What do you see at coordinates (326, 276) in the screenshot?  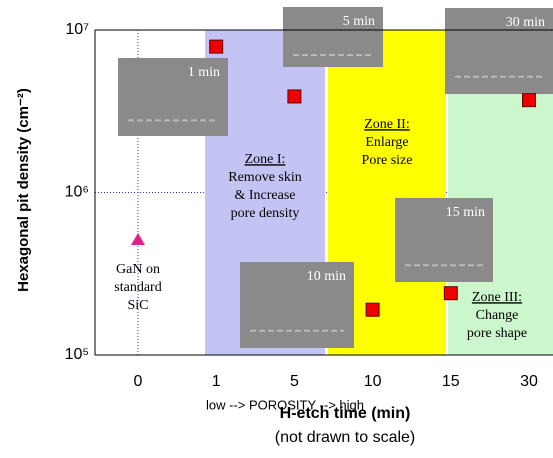 I see `image-label: 10 min` at bounding box center [326, 276].